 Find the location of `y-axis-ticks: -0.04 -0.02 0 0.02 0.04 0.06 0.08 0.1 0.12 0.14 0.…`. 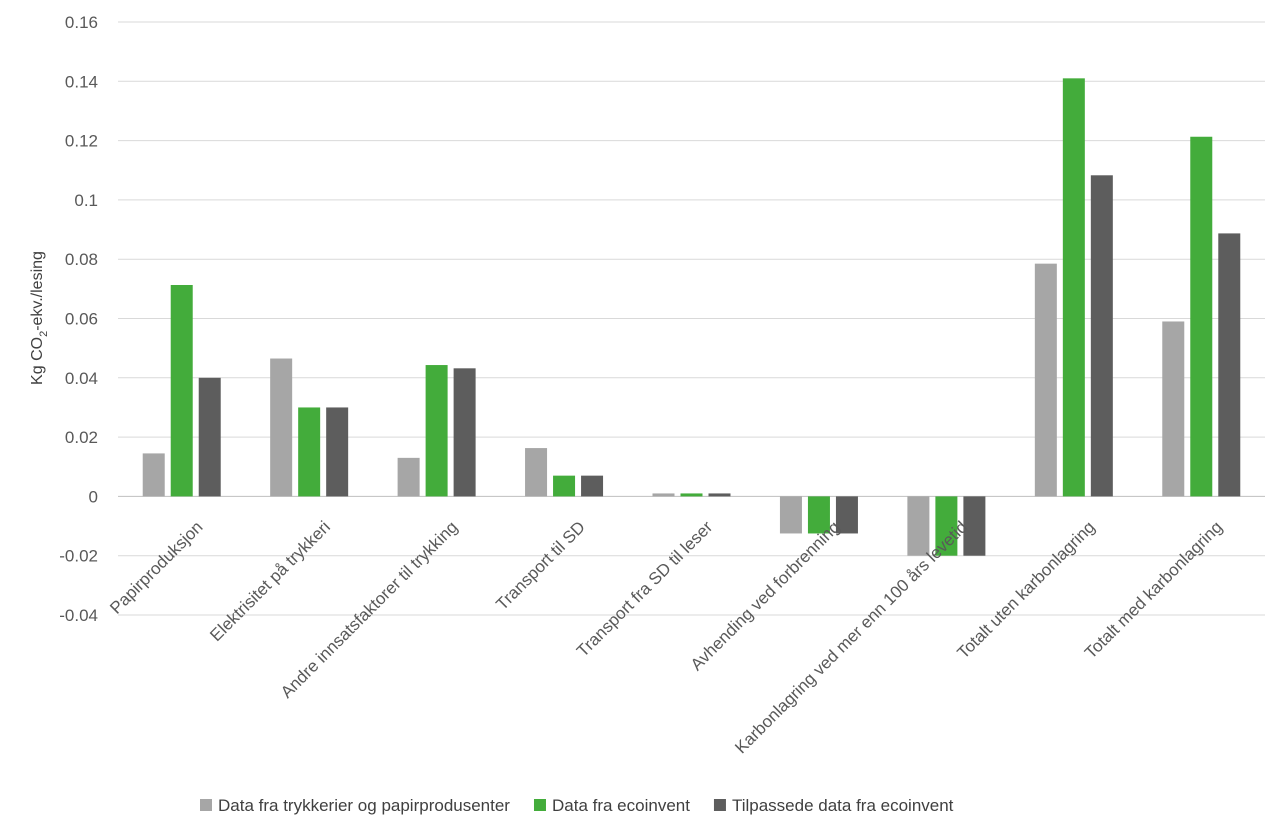

y-axis-ticks: -0.04 -0.02 0 0.02 0.04 0.06 0.08 0.1 0.12 0.14 0.… is located at coordinates (78, 319).